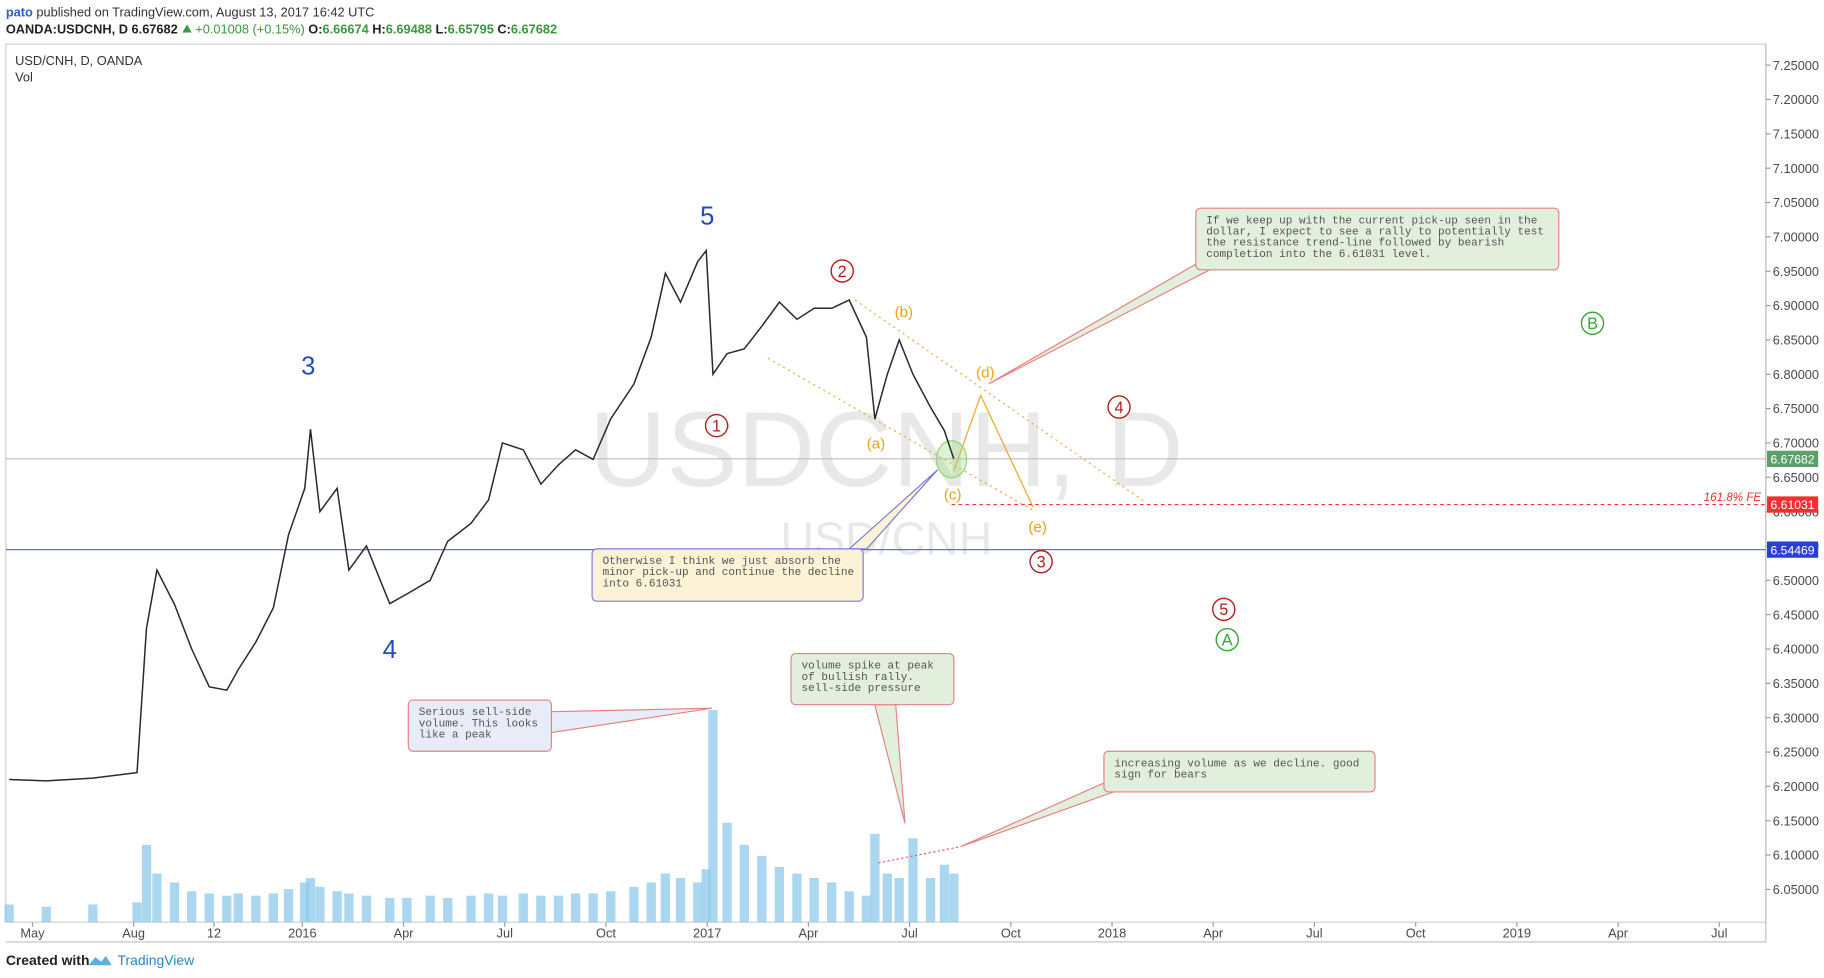 The width and height of the screenshot is (1824, 978). What do you see at coordinates (1796, 855) in the screenshot?
I see `y-tick-label: 6.10000` at bounding box center [1796, 855].